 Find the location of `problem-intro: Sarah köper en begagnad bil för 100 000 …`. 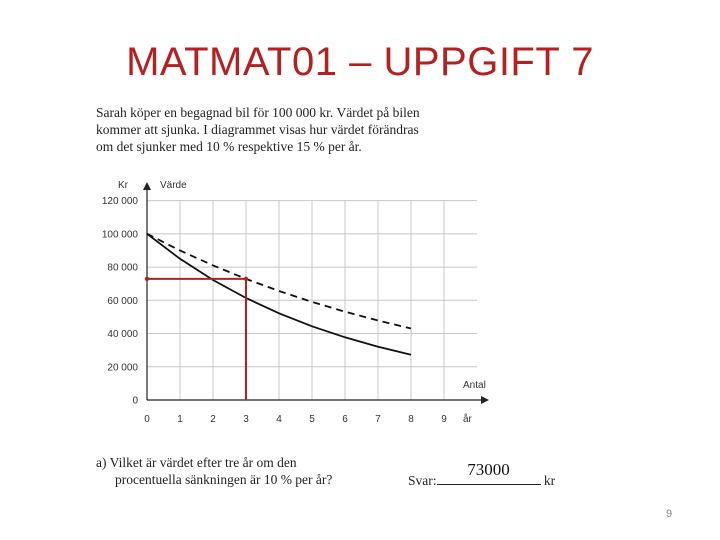

problem-intro: Sarah köper en begagnad bil för 100 000 … is located at coordinates (281, 129).